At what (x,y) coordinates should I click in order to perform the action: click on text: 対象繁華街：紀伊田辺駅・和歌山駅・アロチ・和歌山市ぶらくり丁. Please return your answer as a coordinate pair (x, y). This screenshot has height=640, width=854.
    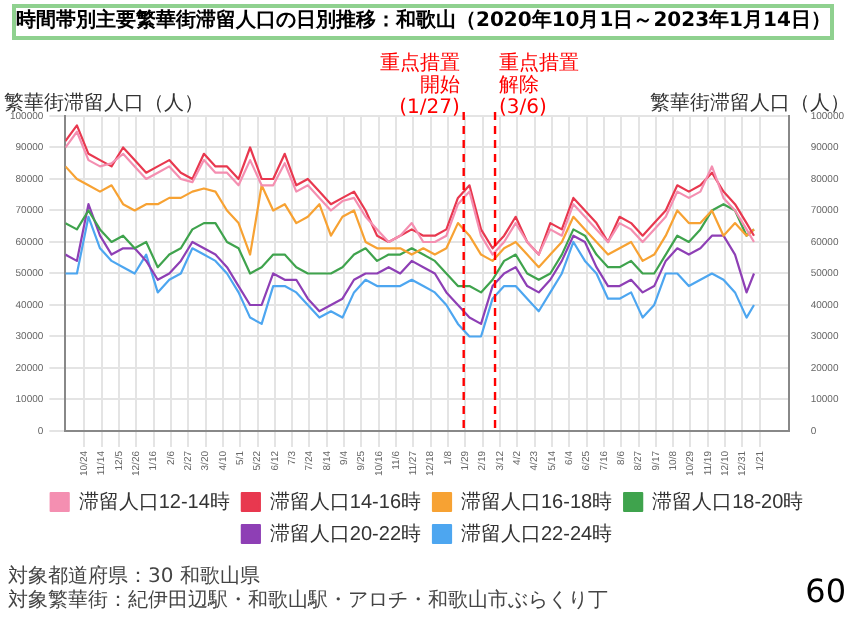
    Looking at the image, I should click on (309, 602).